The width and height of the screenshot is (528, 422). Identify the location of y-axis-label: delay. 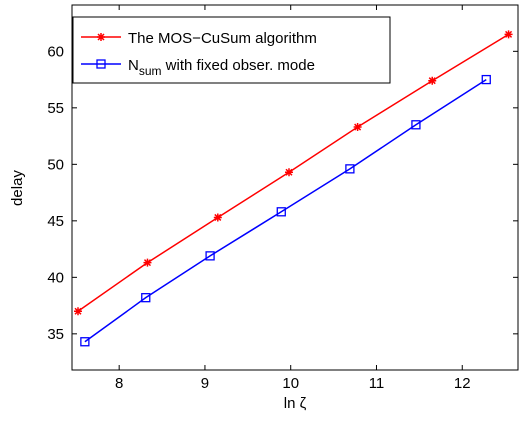
(17, 188).